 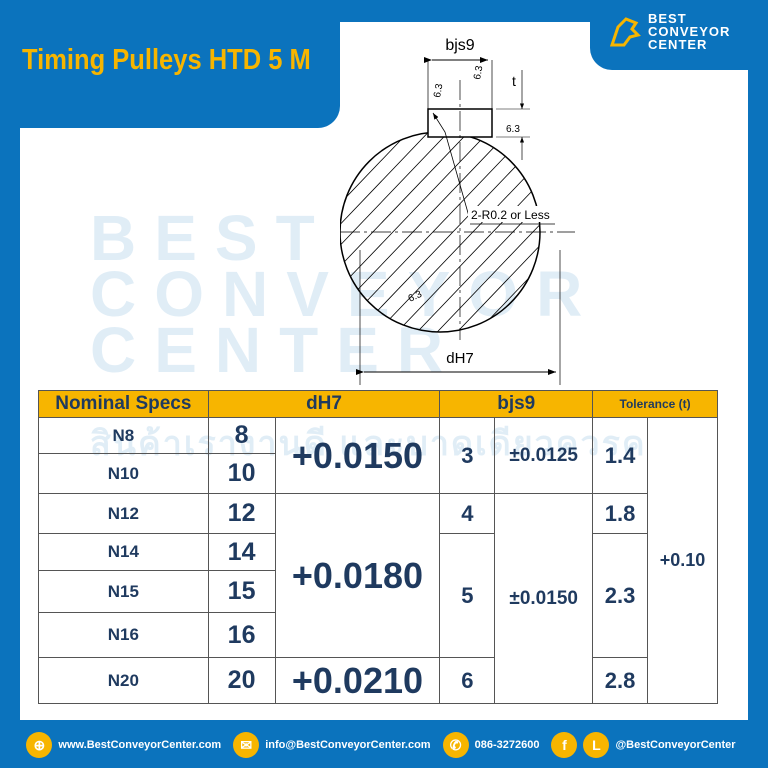 What do you see at coordinates (241, 552) in the screenshot?
I see `d-cell: 14` at bounding box center [241, 552].